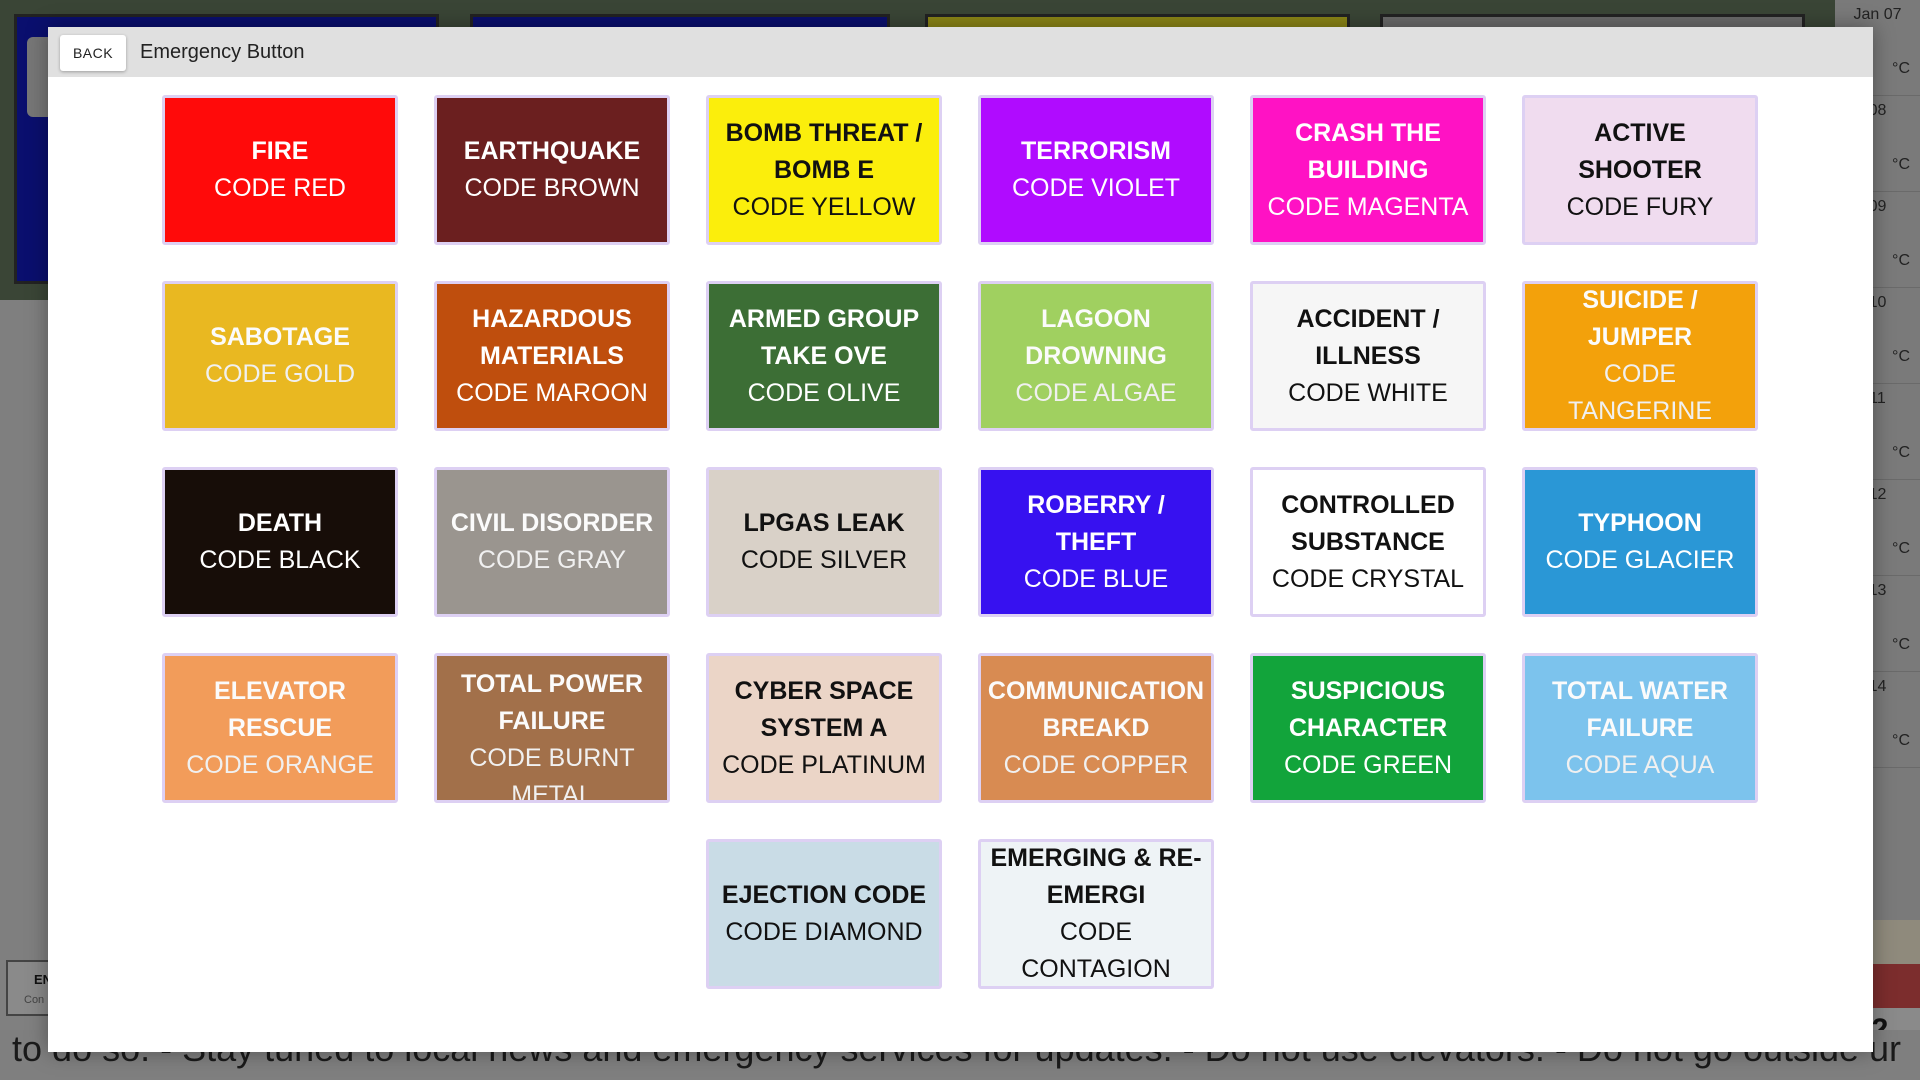 This screenshot has height=1080, width=1920. I want to click on emergency-button-death: DEATH CODE BLACK, so click(280, 542).